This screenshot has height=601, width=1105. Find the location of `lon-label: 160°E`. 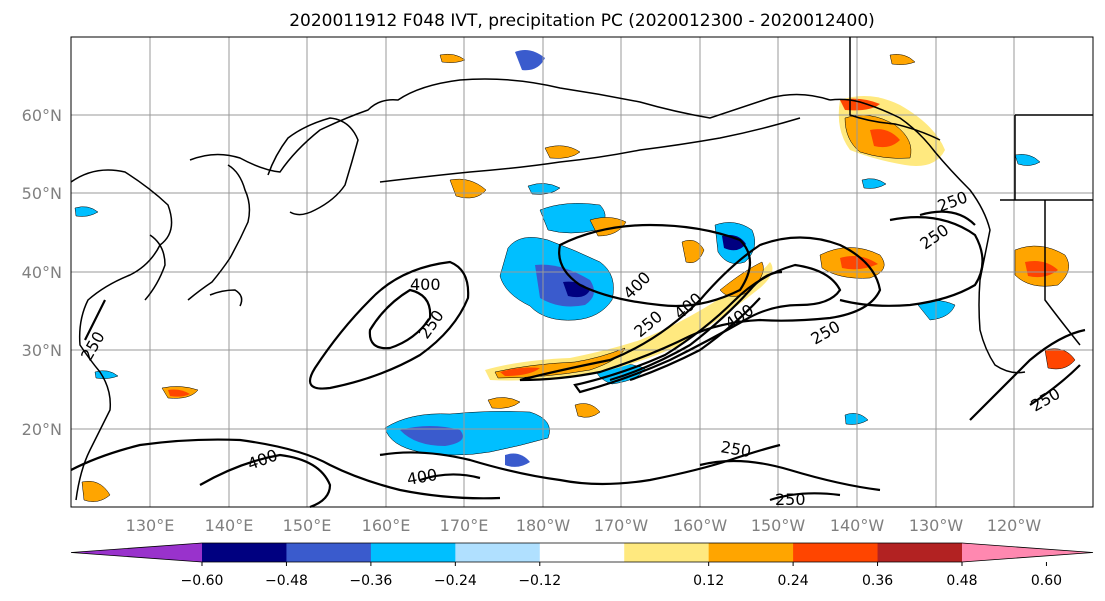

lon-label: 160°E is located at coordinates (386, 525).